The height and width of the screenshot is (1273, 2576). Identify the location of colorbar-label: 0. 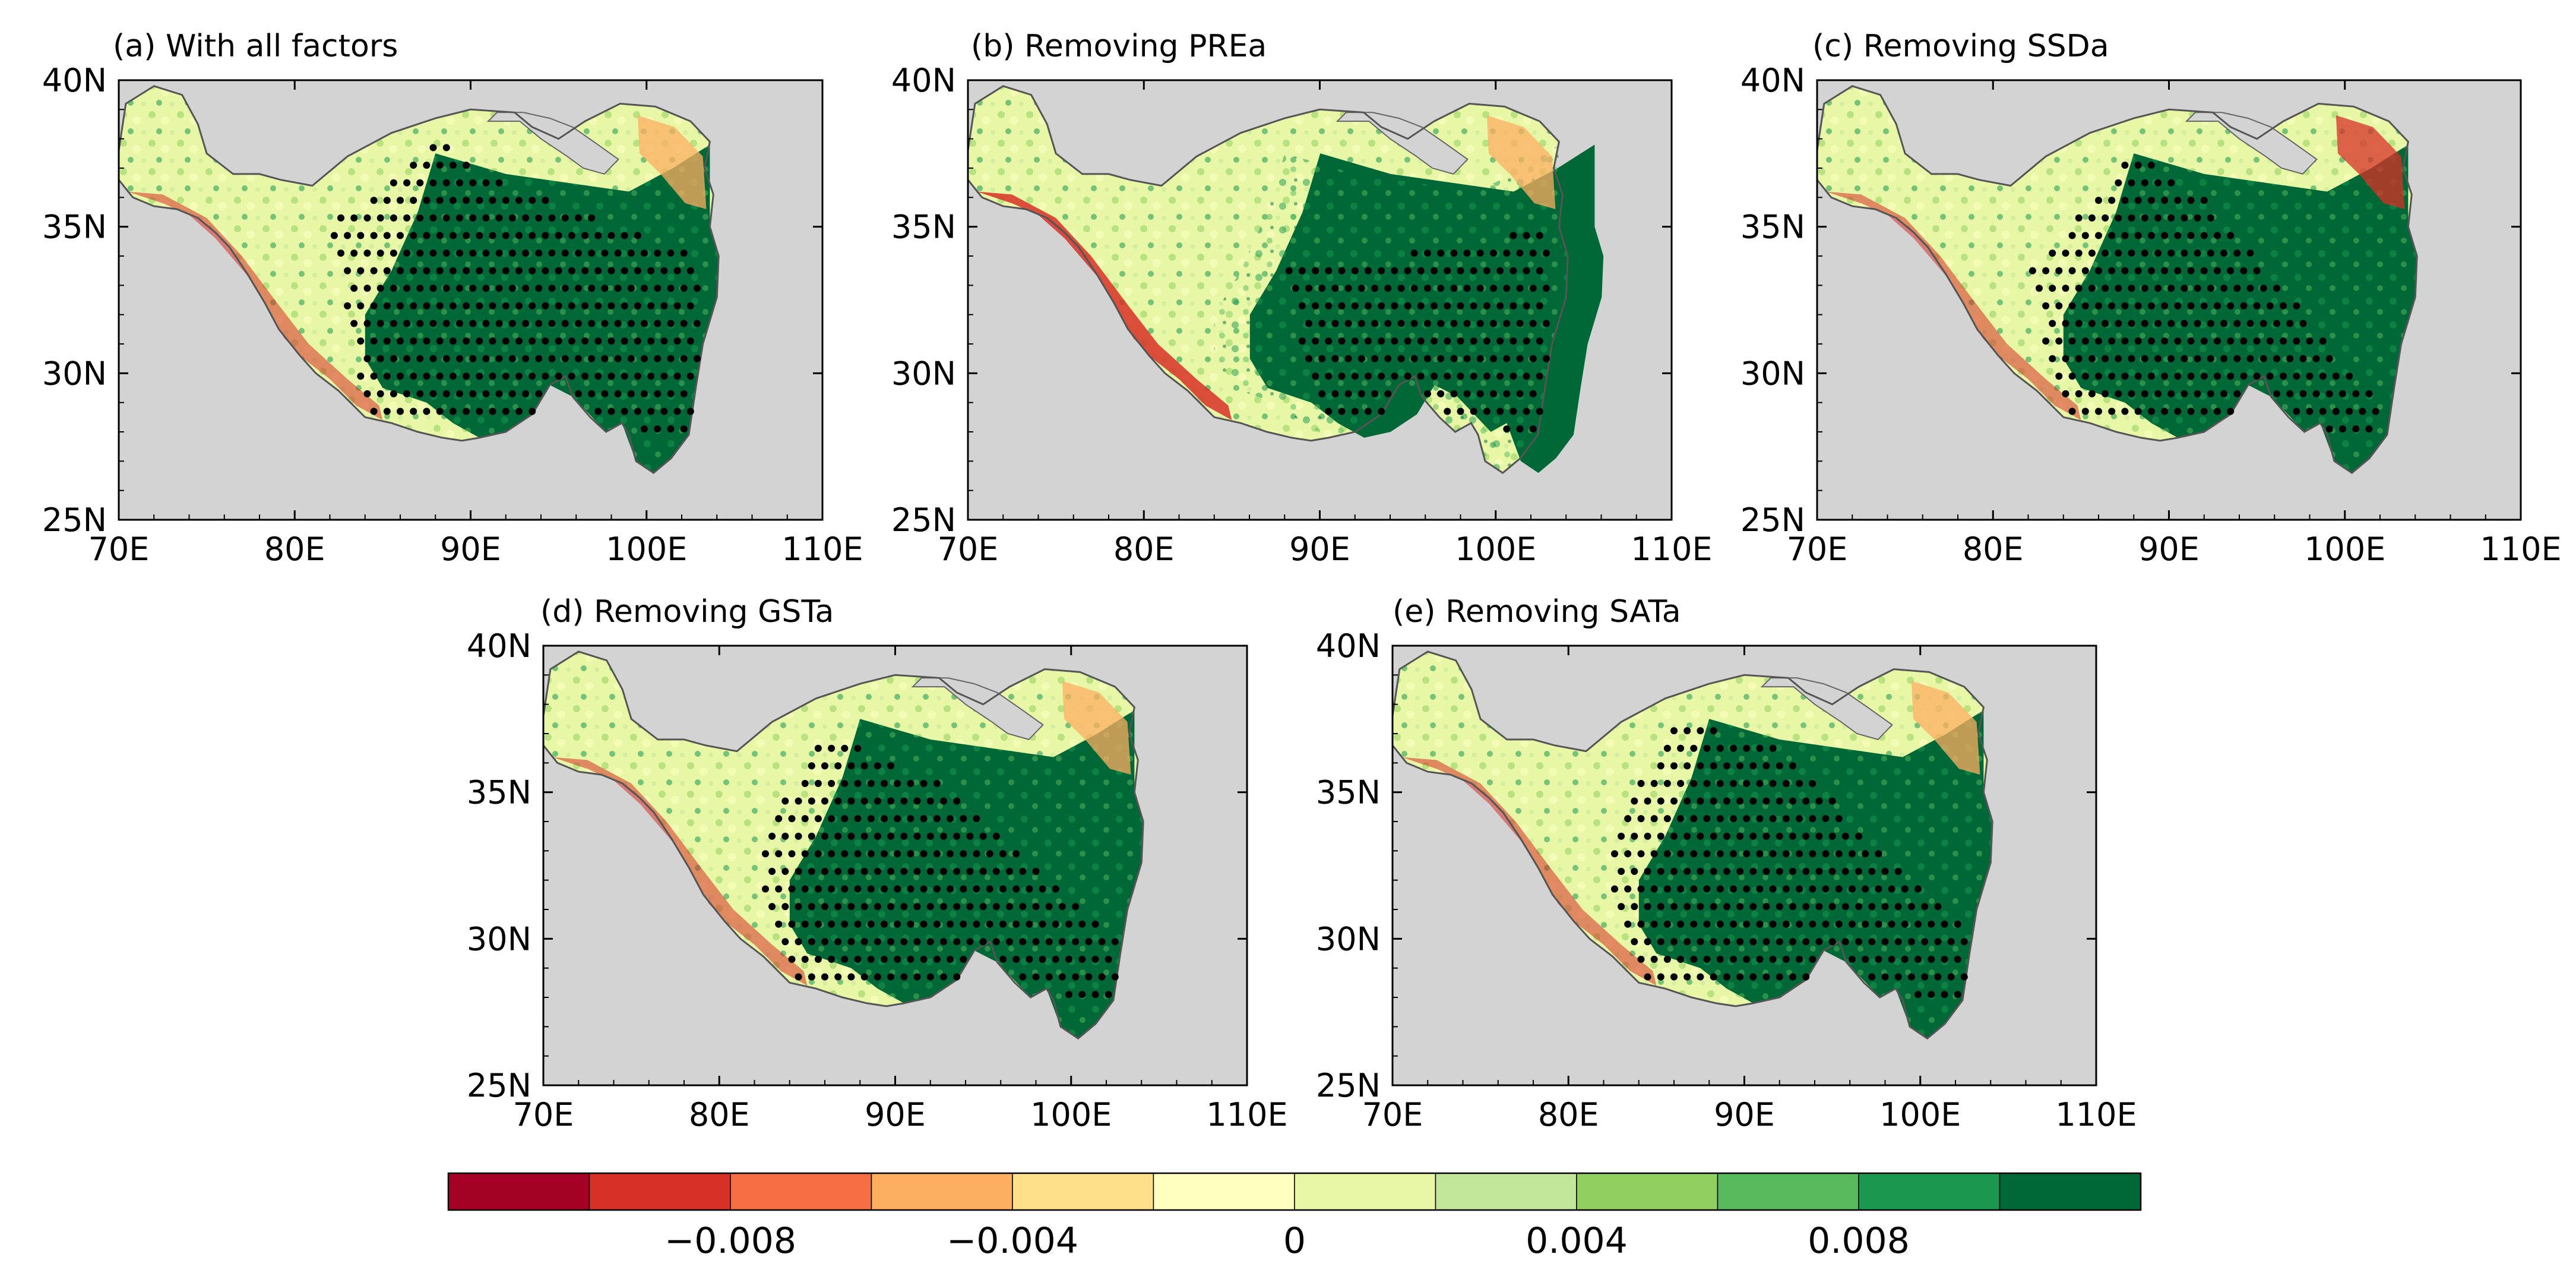
(1294, 1241).